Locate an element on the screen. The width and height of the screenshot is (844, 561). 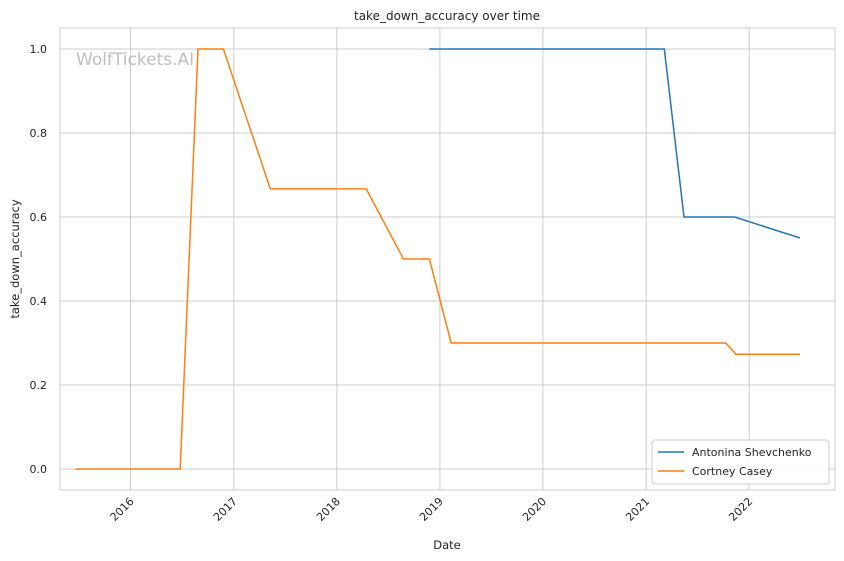
x-tick-label: 2018 is located at coordinates (328, 509).